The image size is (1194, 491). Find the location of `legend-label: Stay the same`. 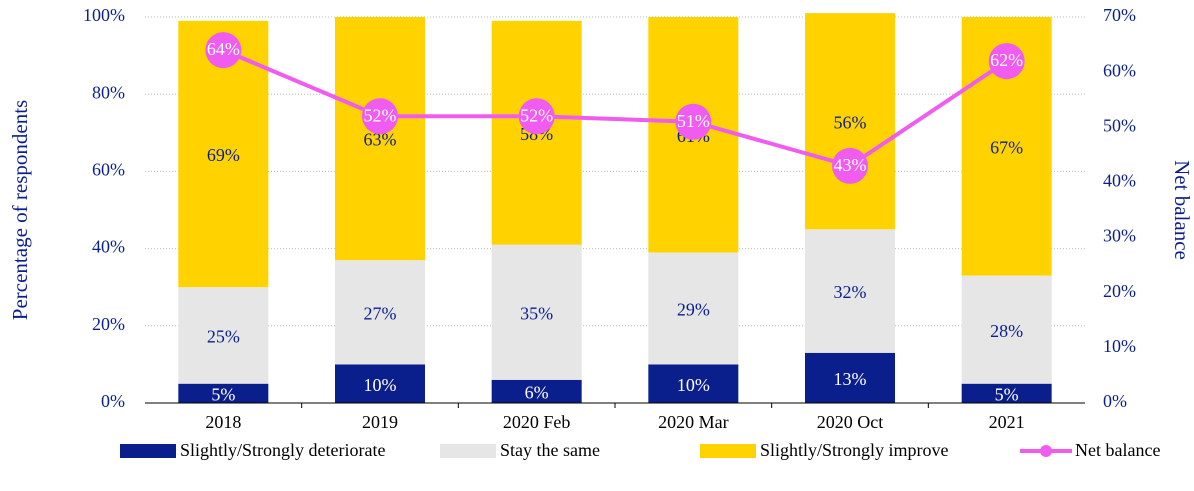

legend-label: Stay the same is located at coordinates (550, 450).